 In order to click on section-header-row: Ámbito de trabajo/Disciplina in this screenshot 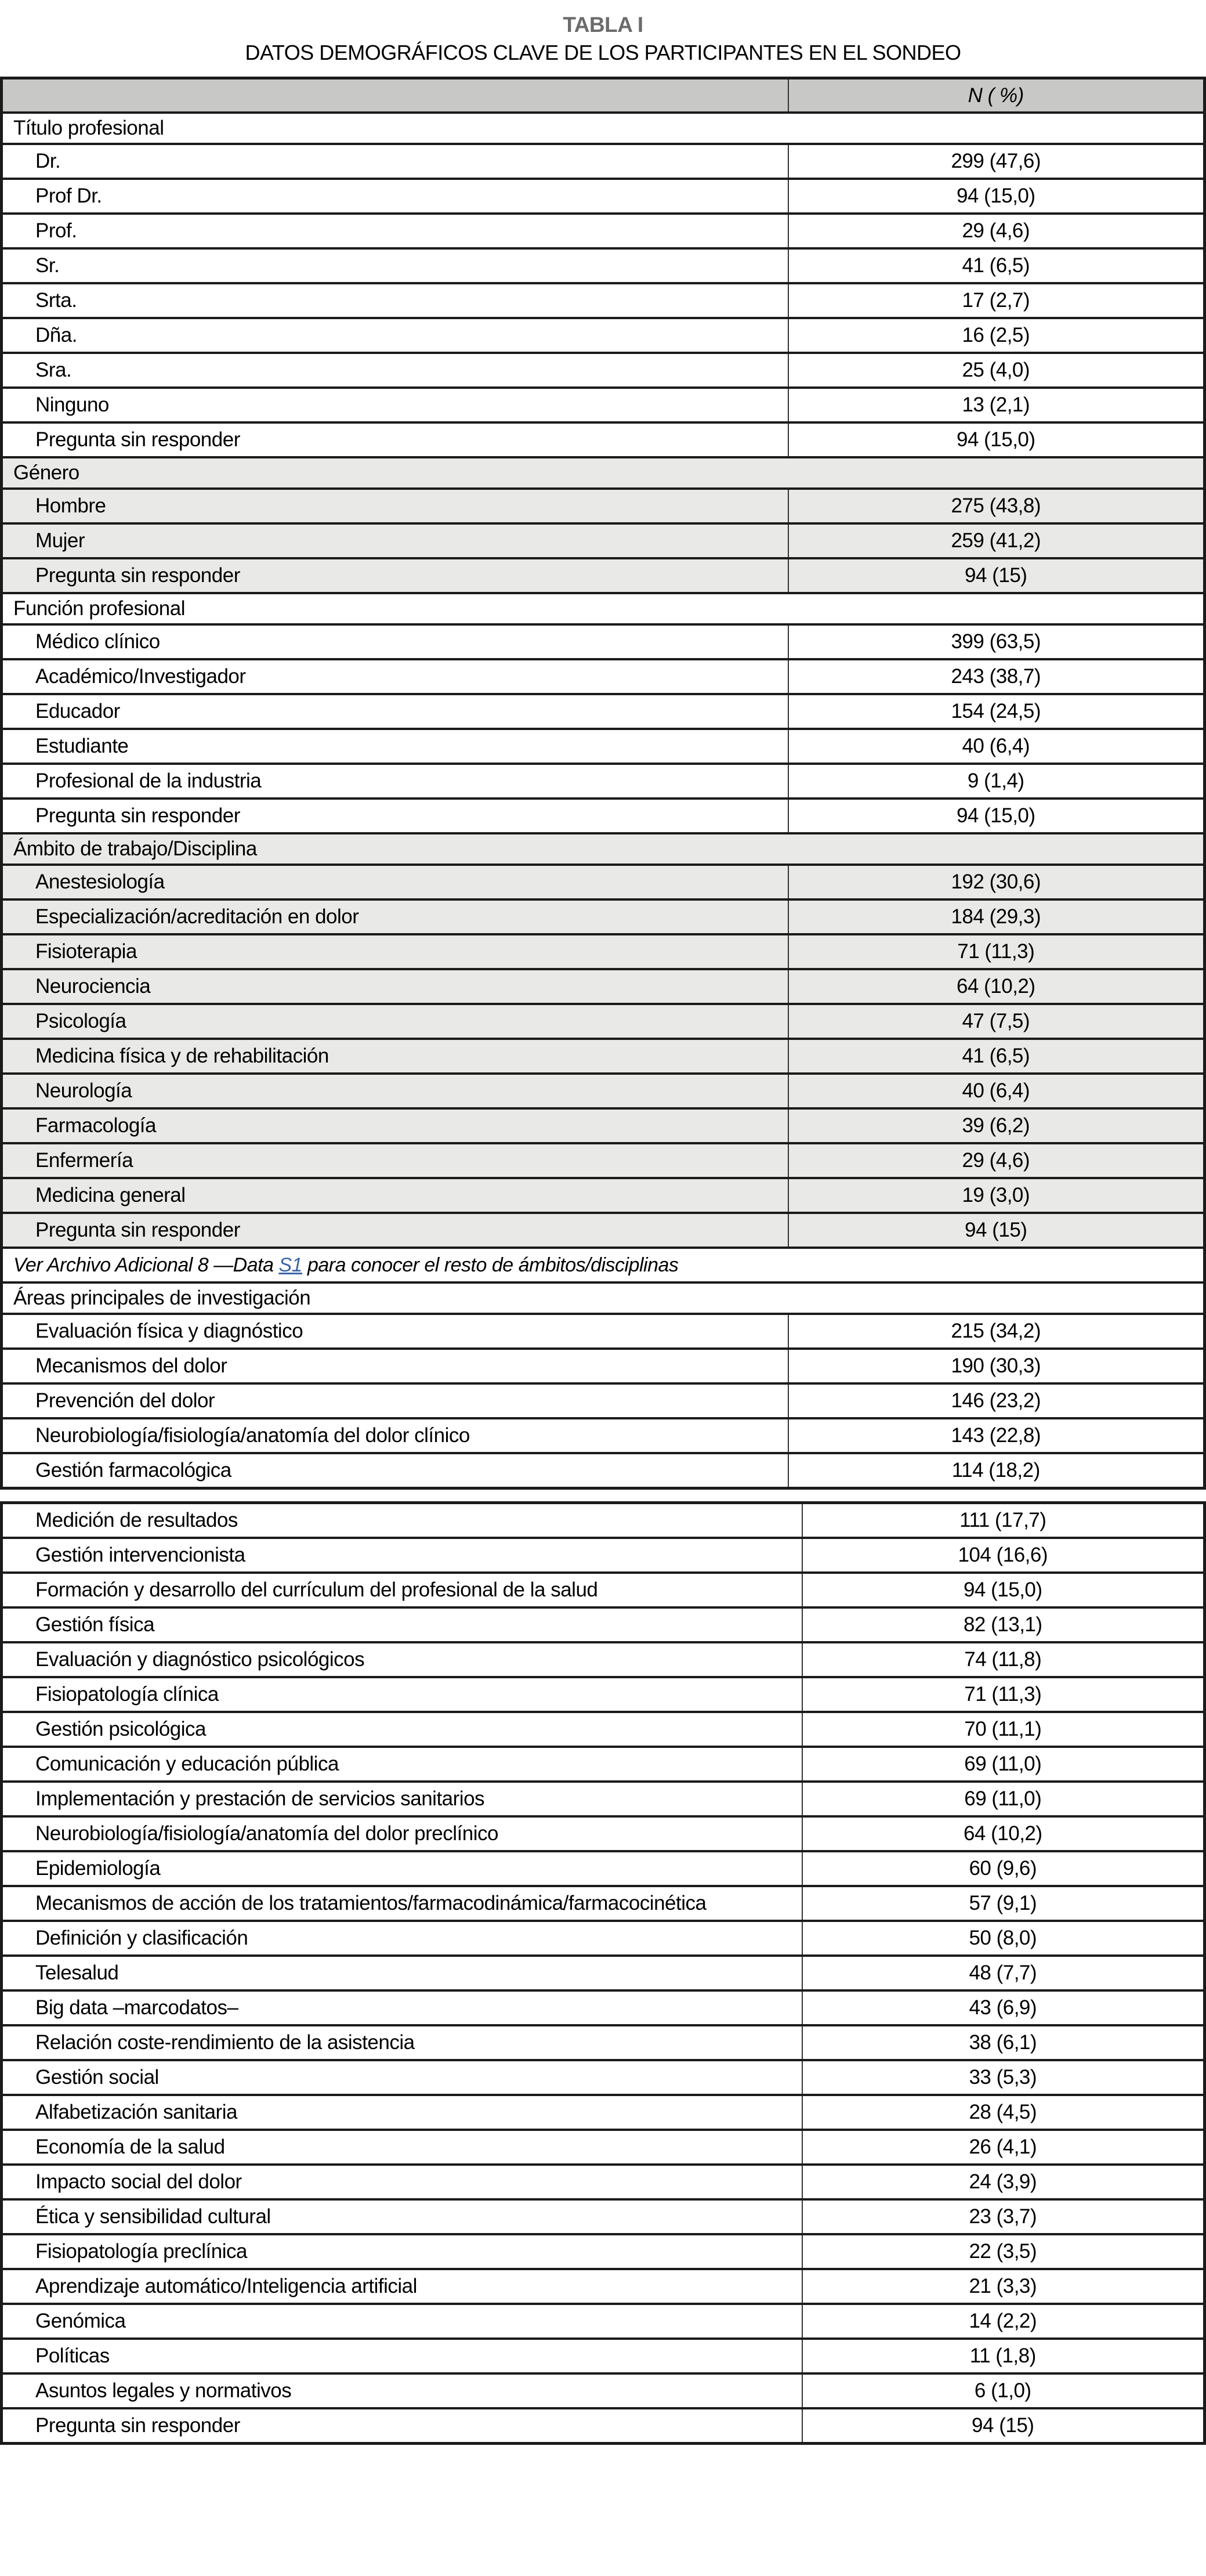, I will do `click(603, 849)`.